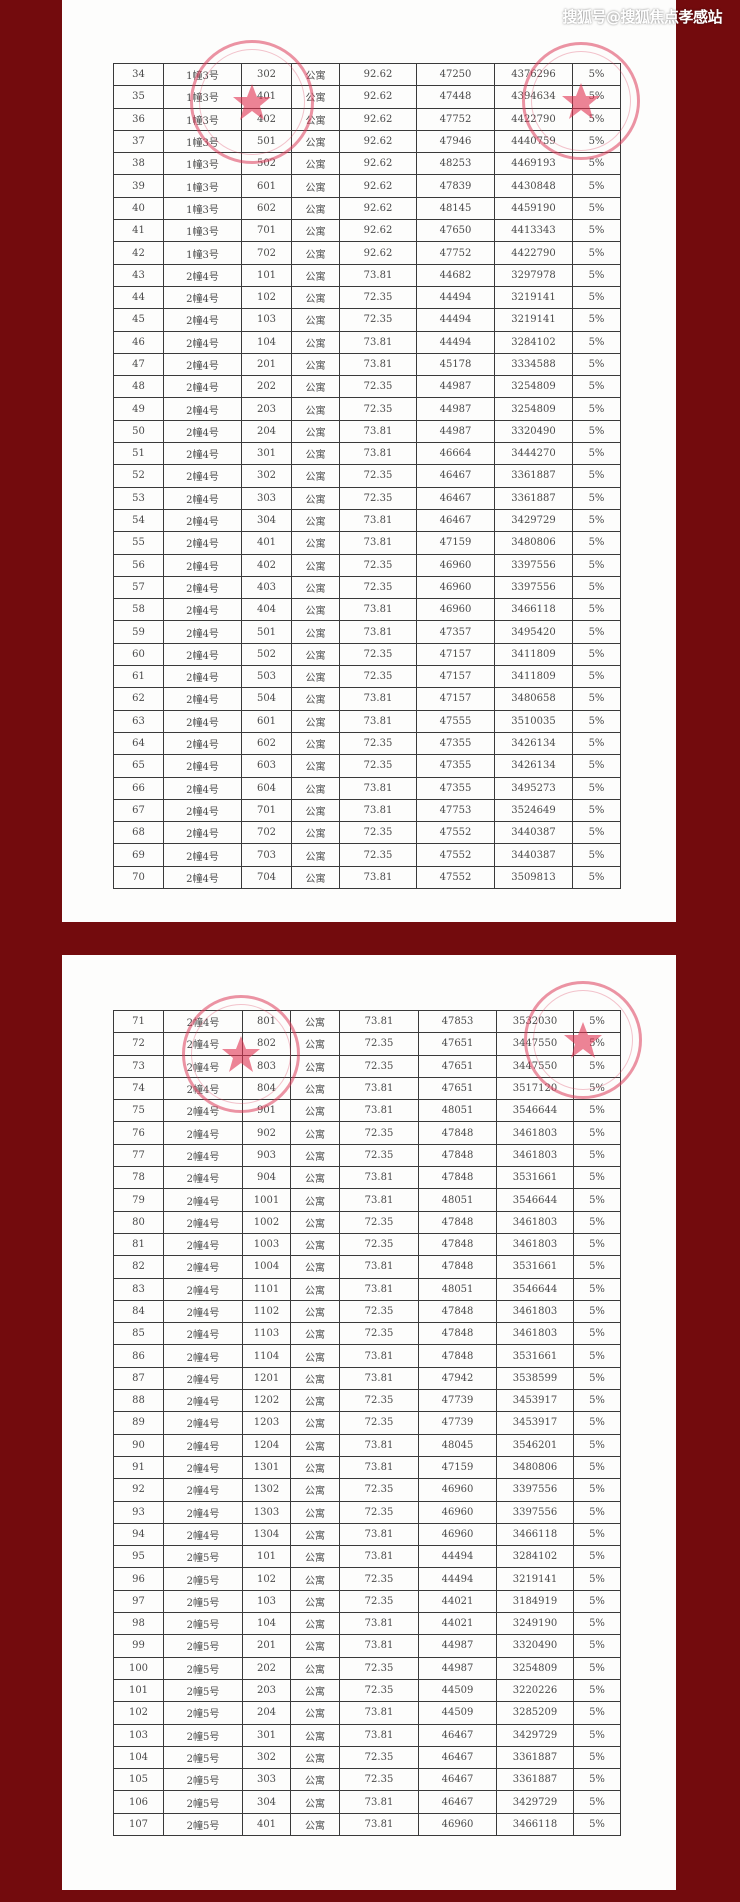 The image size is (740, 1902). I want to click on table-row: 102 2幢5号 204 公寓 73.81 44509 3285209 5%, so click(367, 1713).